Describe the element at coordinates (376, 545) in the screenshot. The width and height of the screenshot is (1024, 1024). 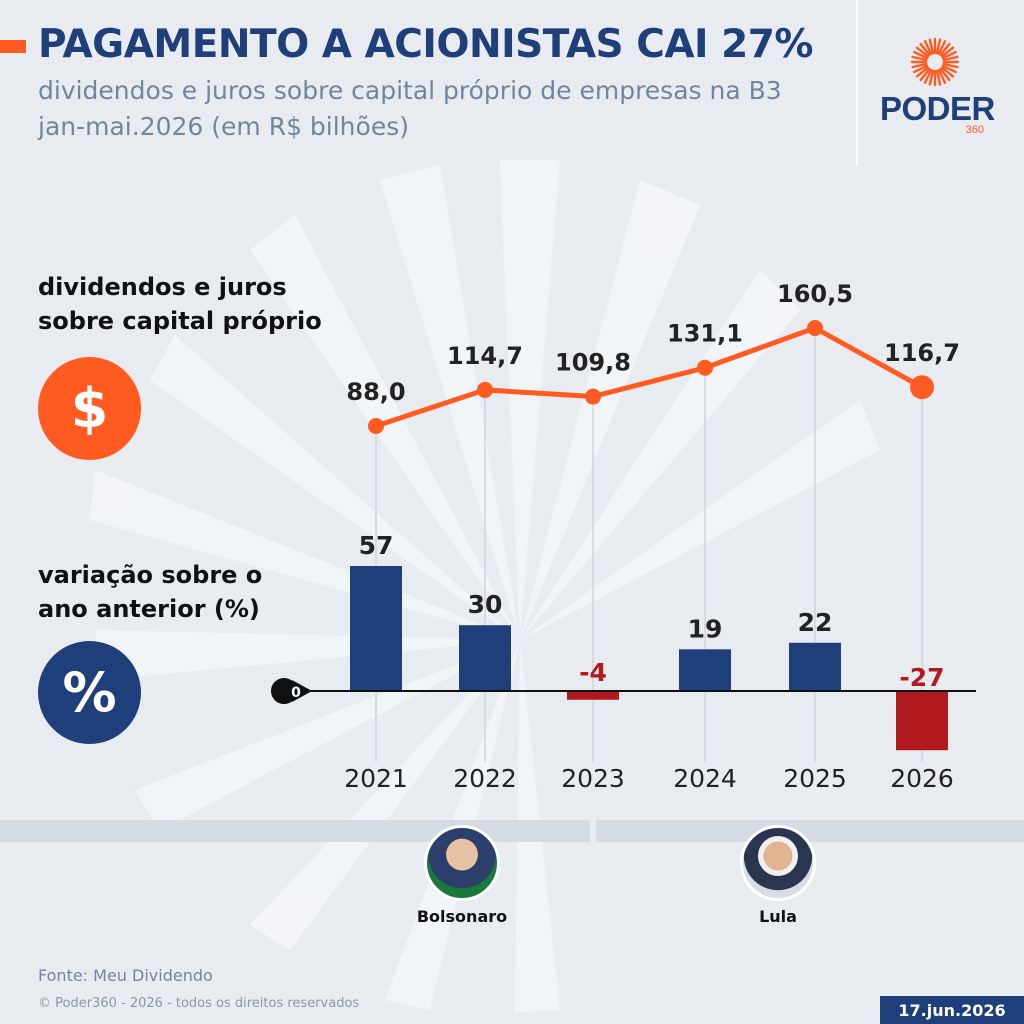
I see `bar-label: 57` at that location.